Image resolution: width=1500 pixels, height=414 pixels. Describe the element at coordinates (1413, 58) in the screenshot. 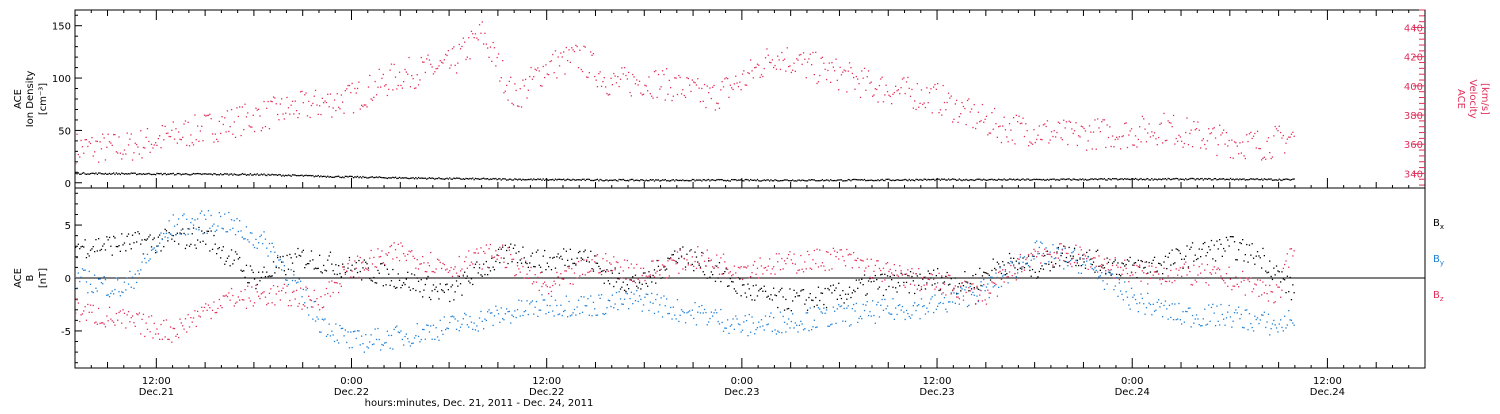

I see `velocity-tick-label: 420` at that location.